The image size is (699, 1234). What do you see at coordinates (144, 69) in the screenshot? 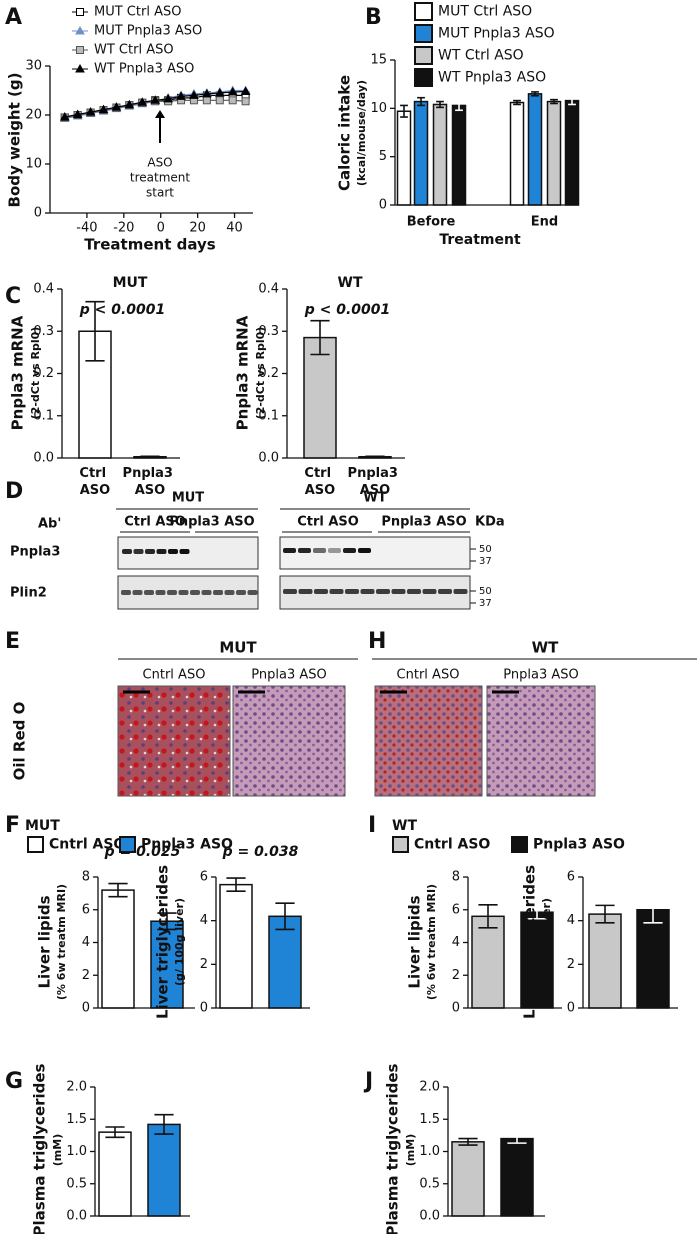
I see `legend-label: WT Pnpla3 ASO` at bounding box center [144, 69].